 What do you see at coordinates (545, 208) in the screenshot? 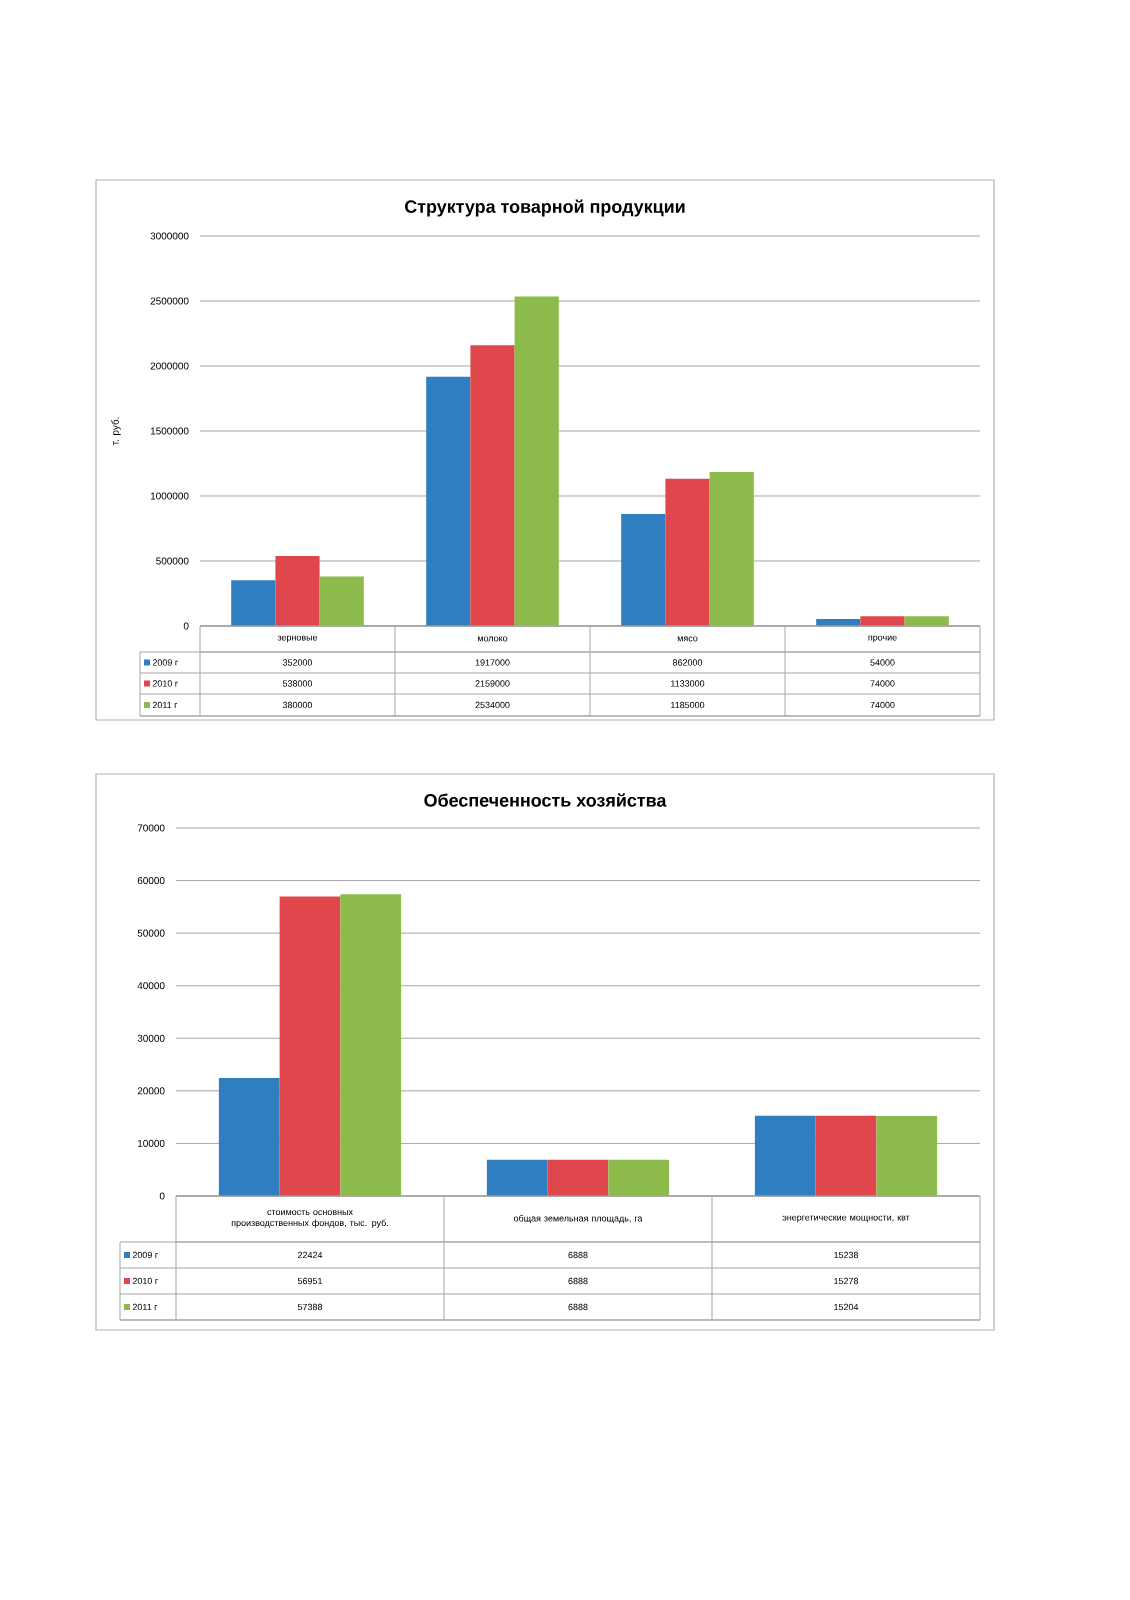
I see `chart-title: Структура товарной продукции` at bounding box center [545, 208].